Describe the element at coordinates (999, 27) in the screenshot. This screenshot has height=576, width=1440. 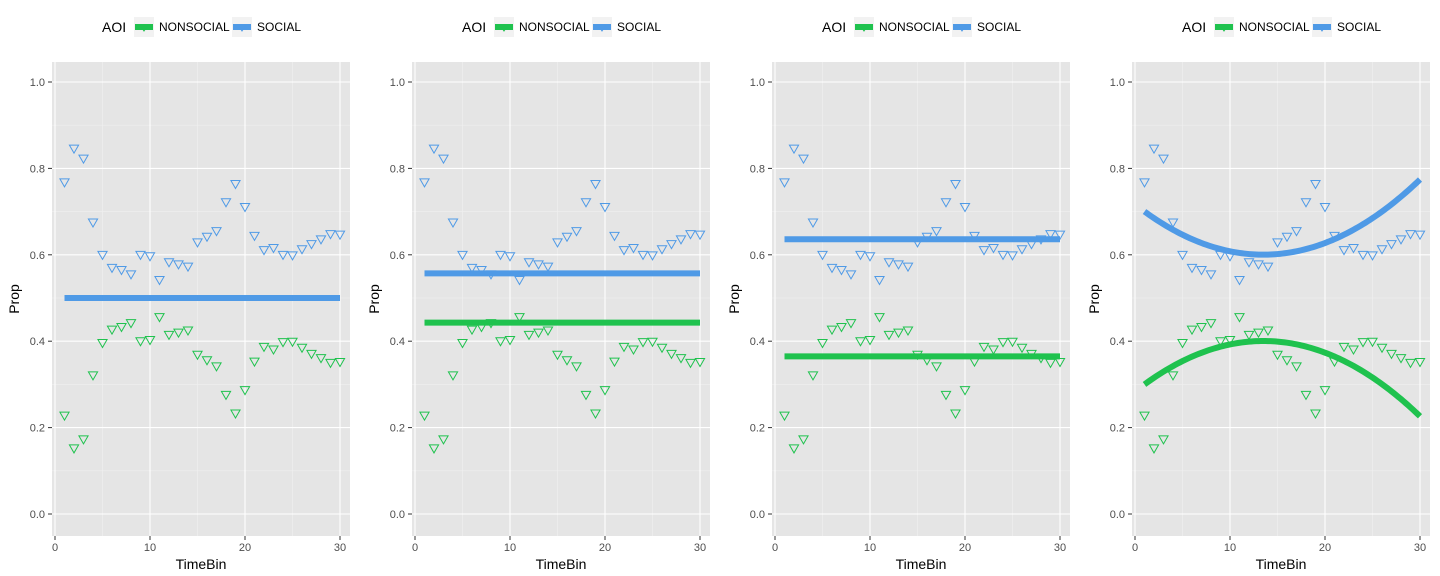
I see `legend-label-social: SOCIAL` at that location.